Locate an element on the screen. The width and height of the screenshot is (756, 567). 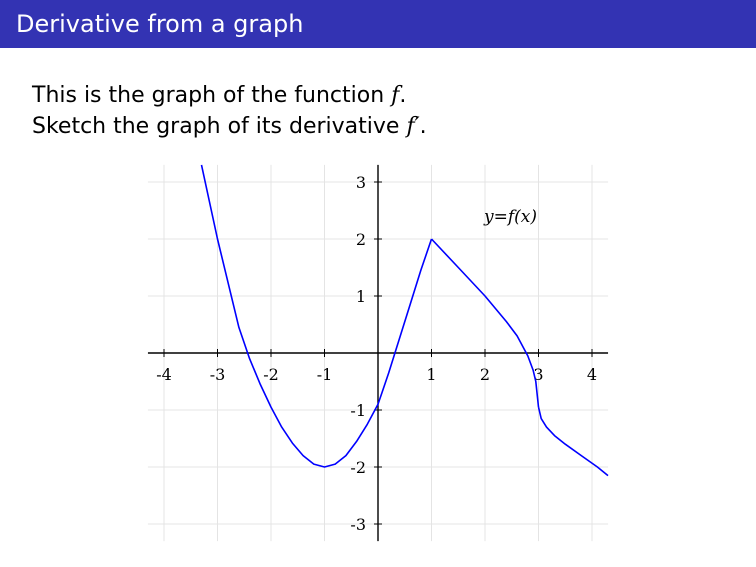
x-tick-label: 3 is located at coordinates (538, 374).